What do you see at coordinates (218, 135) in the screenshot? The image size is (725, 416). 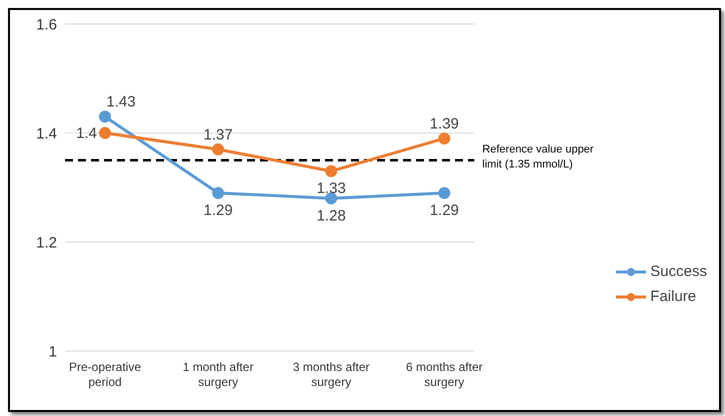 I see `data-label: 1.37` at bounding box center [218, 135].